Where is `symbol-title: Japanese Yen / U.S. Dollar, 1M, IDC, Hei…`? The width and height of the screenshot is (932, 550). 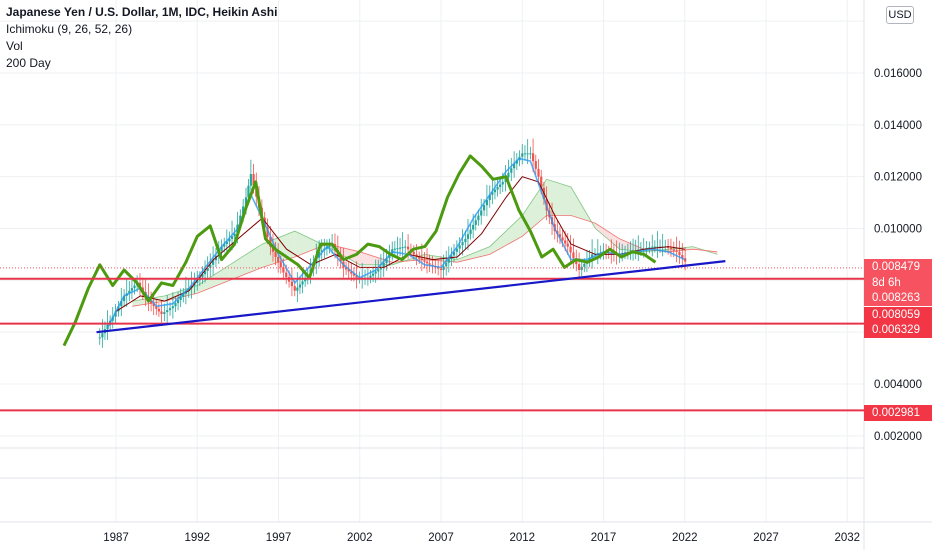
symbol-title: Japanese Yen / U.S. Dollar, 1M, IDC, Hei… is located at coordinates (142, 12).